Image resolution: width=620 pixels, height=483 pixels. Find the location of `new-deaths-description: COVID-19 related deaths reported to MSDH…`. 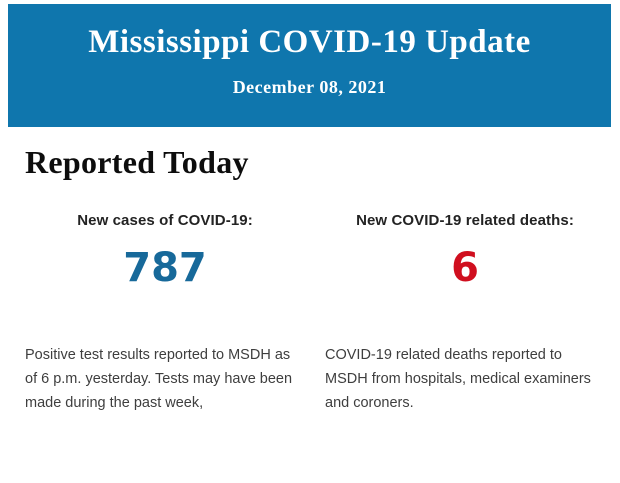

new-deaths-description: COVID-19 related deaths reported to MSDH… is located at coordinates (458, 379).